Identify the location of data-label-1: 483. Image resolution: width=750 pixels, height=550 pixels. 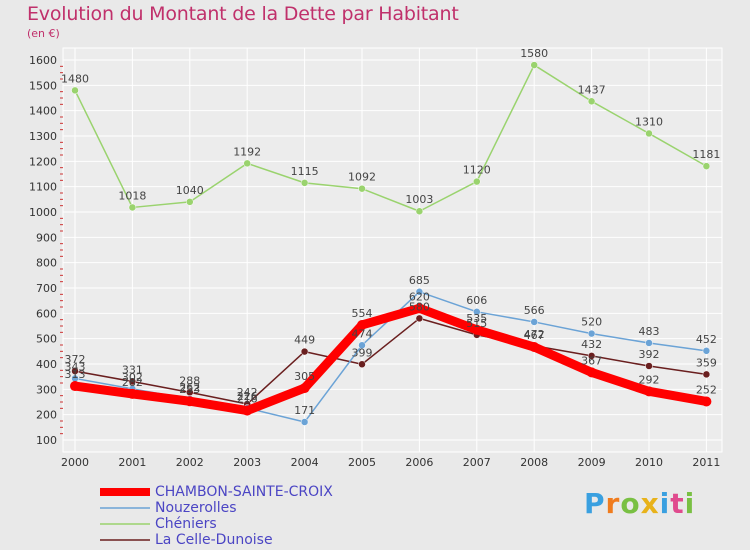
(649, 331).